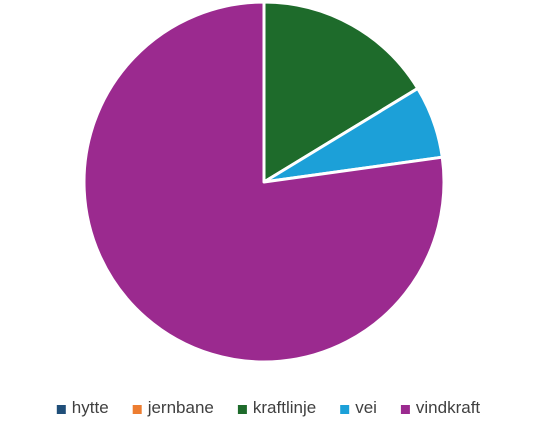 This screenshot has width=537, height=426. Describe the element at coordinates (341, 92) in the screenshot. I see `pie-slice-kraftlinje` at that location.